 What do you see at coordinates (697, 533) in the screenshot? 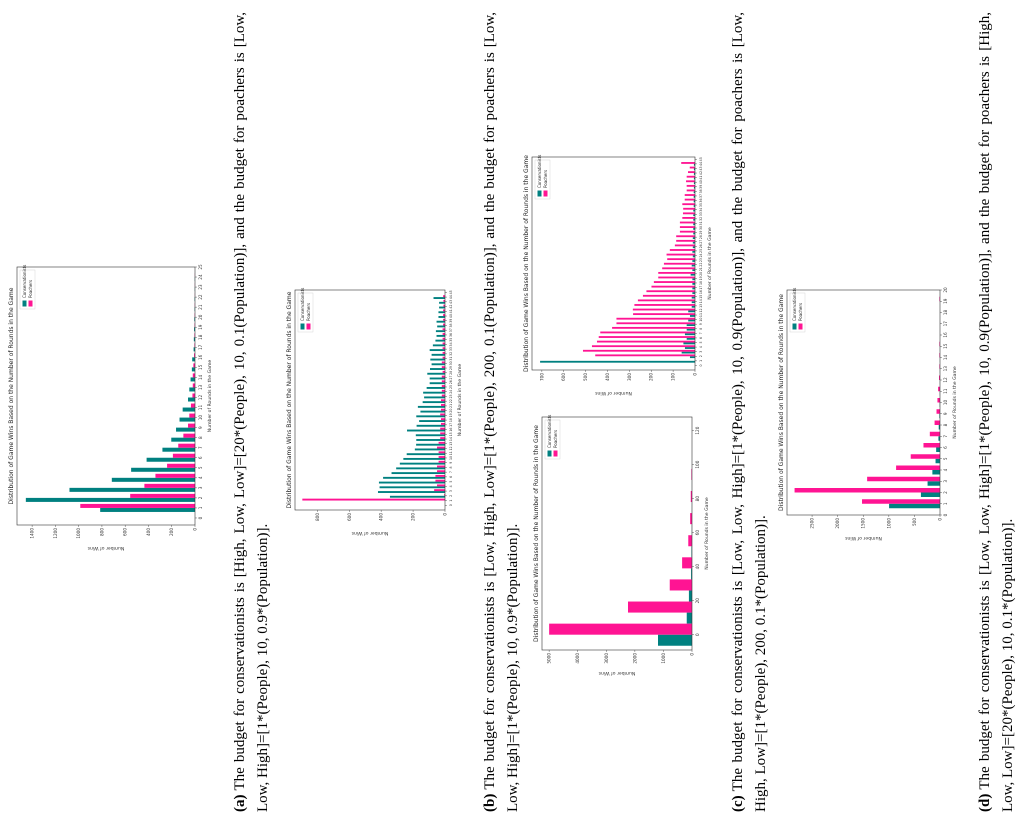
I see `x-tick-label: 60` at bounding box center [697, 533].